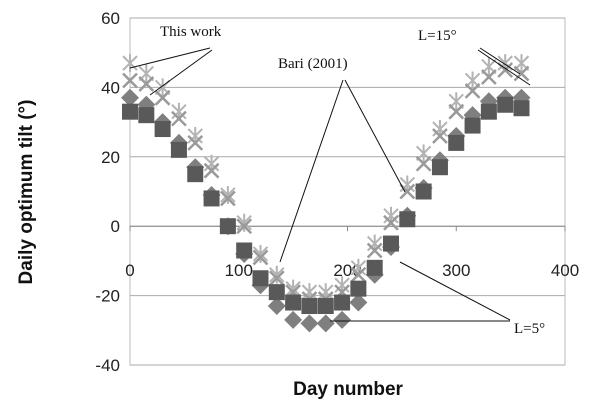 The height and width of the screenshot is (405, 595). Describe the element at coordinates (110, 157) in the screenshot. I see `y-tick-label: 20` at that location.